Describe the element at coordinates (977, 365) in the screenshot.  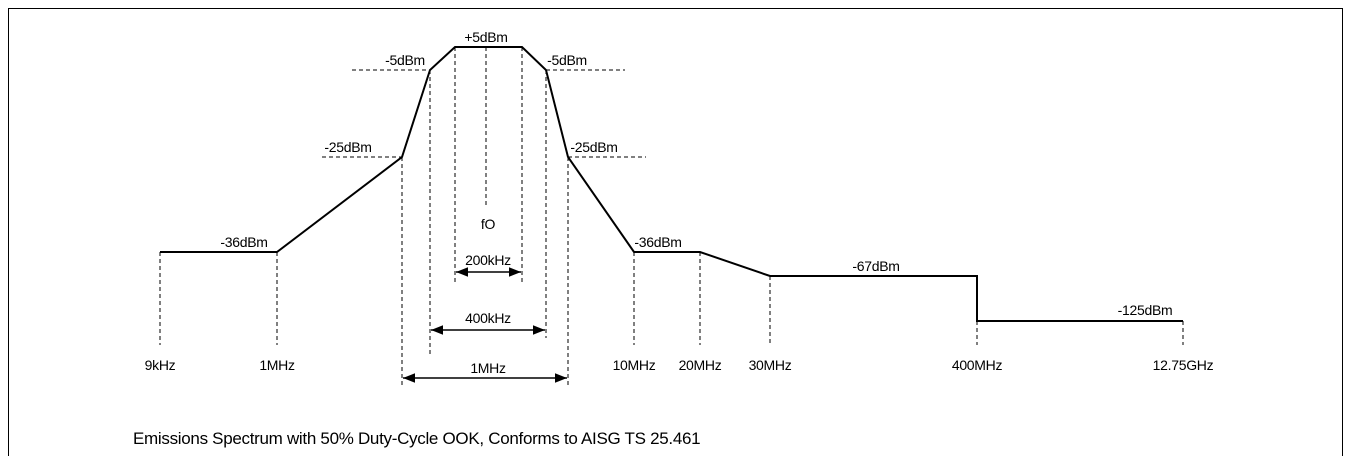
I see `frequency-label: 400MHz` at that location.